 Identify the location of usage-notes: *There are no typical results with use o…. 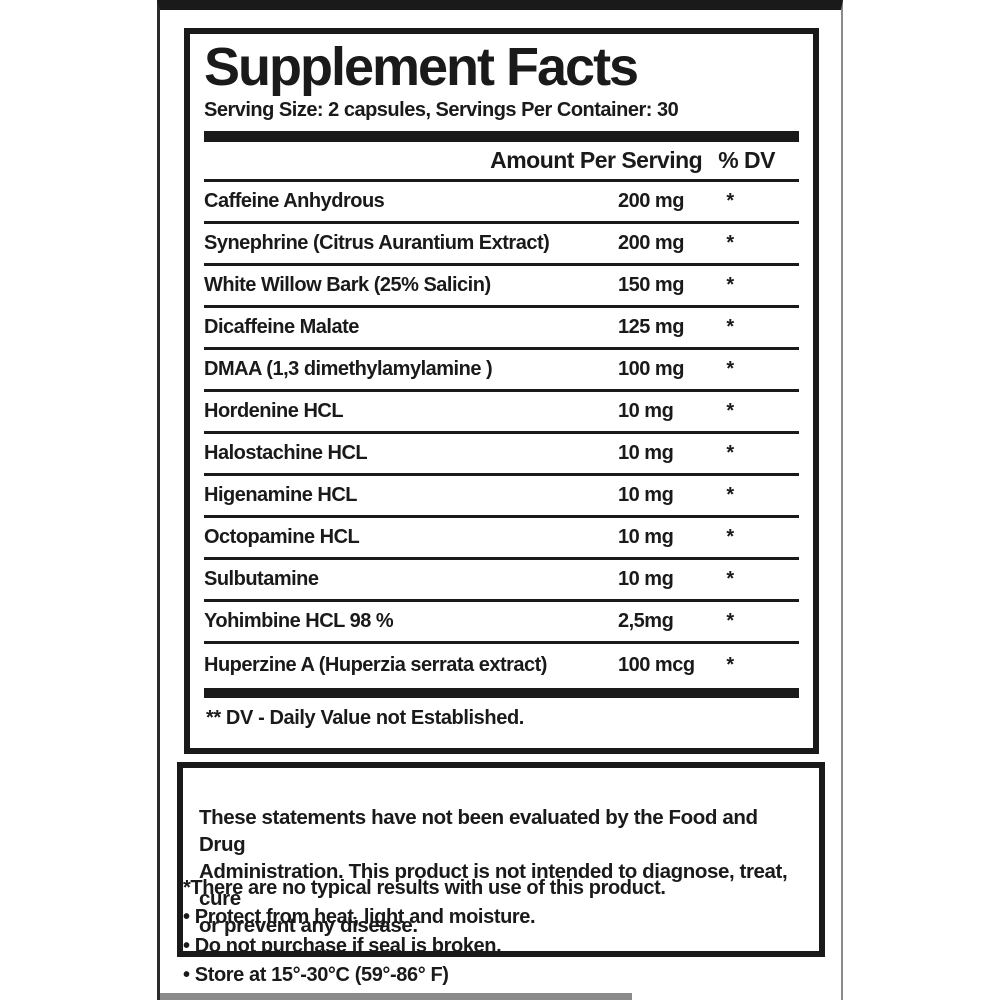
(424, 932).